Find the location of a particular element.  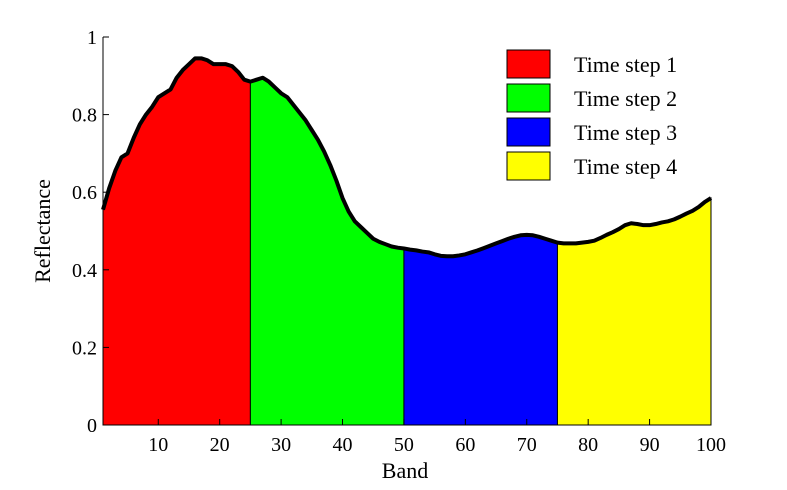

x-tick-label: 90 is located at coordinates (650, 445).